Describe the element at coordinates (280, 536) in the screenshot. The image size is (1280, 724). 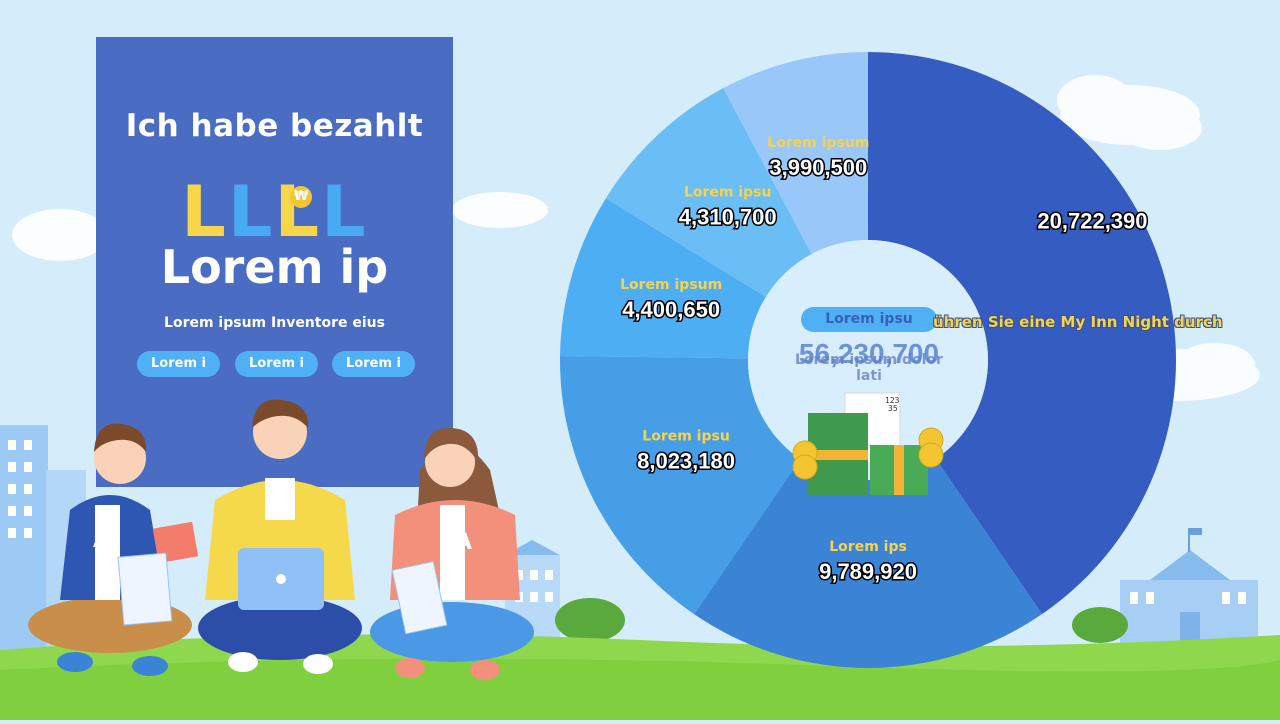
I see `student-middle-icon` at that location.